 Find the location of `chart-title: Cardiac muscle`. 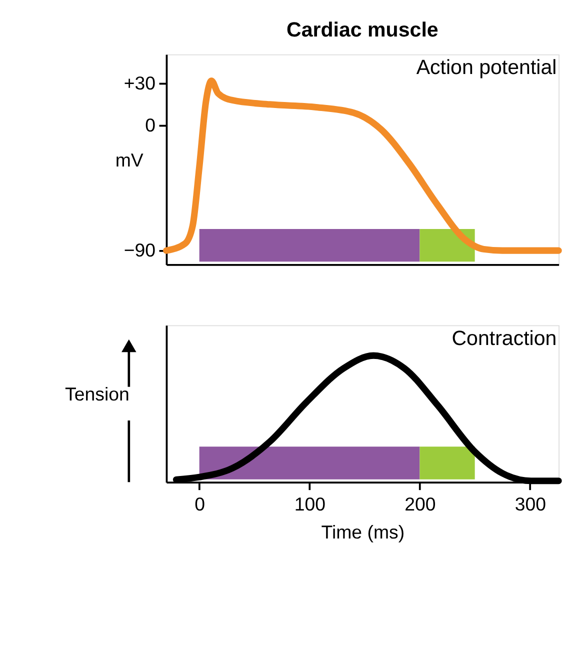

chart-title: Cardiac muscle is located at coordinates (362, 30).